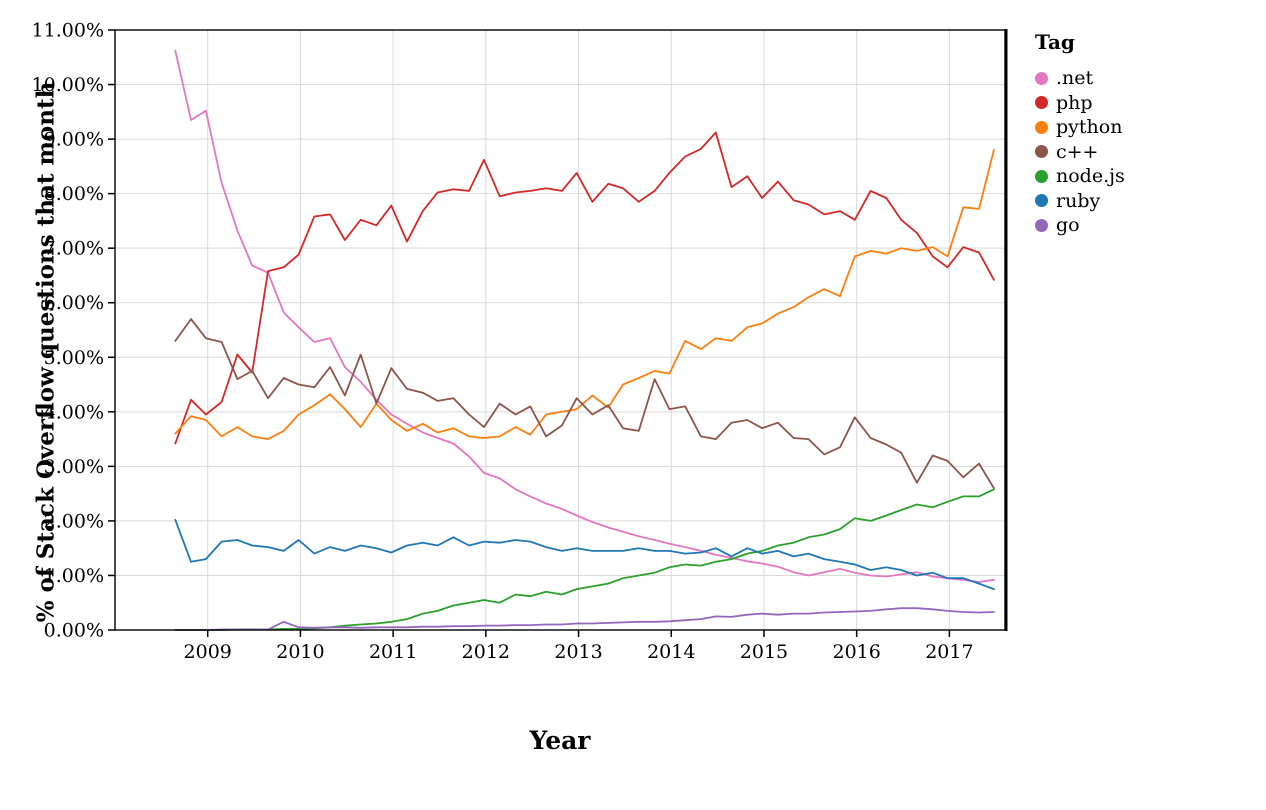 Image resolution: width=1266 pixels, height=810 pixels. I want to click on y-tick-label: 6.00%, so click(74, 303).